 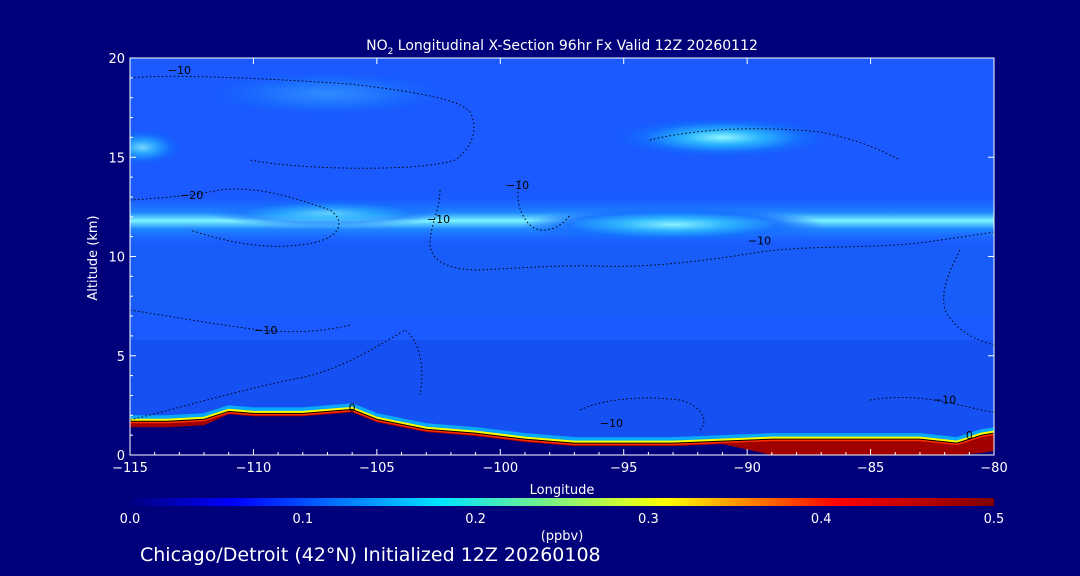 I want to click on x-tick-label: −115, so click(x=130, y=468).